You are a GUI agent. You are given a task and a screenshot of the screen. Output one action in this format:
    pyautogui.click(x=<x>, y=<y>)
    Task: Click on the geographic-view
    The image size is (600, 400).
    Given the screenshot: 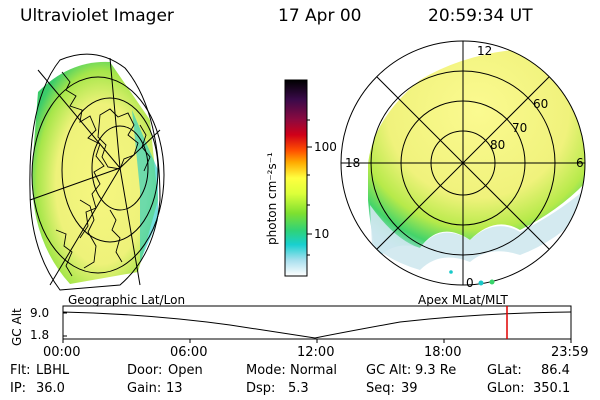 What is the action you would take?
    pyautogui.click(x=97, y=172)
    